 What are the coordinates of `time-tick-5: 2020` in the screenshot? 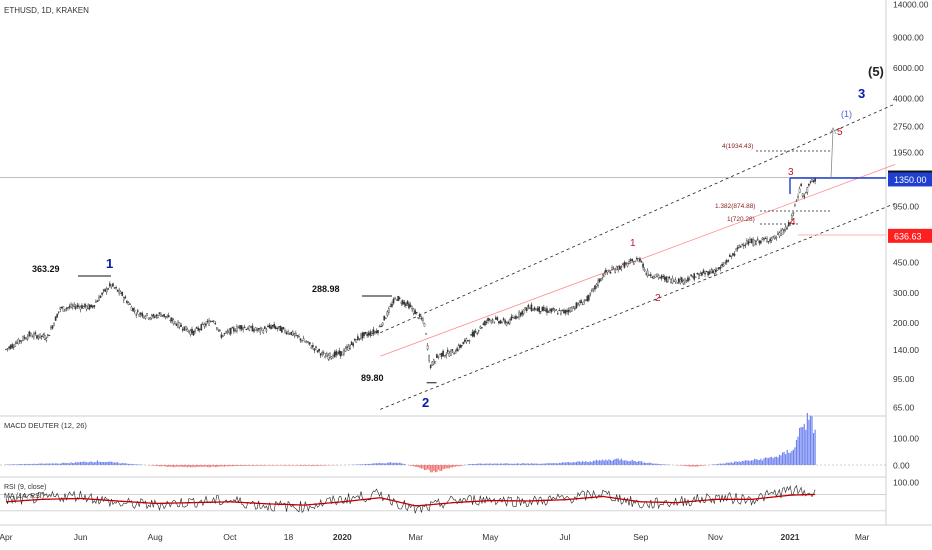 It's located at (342, 537).